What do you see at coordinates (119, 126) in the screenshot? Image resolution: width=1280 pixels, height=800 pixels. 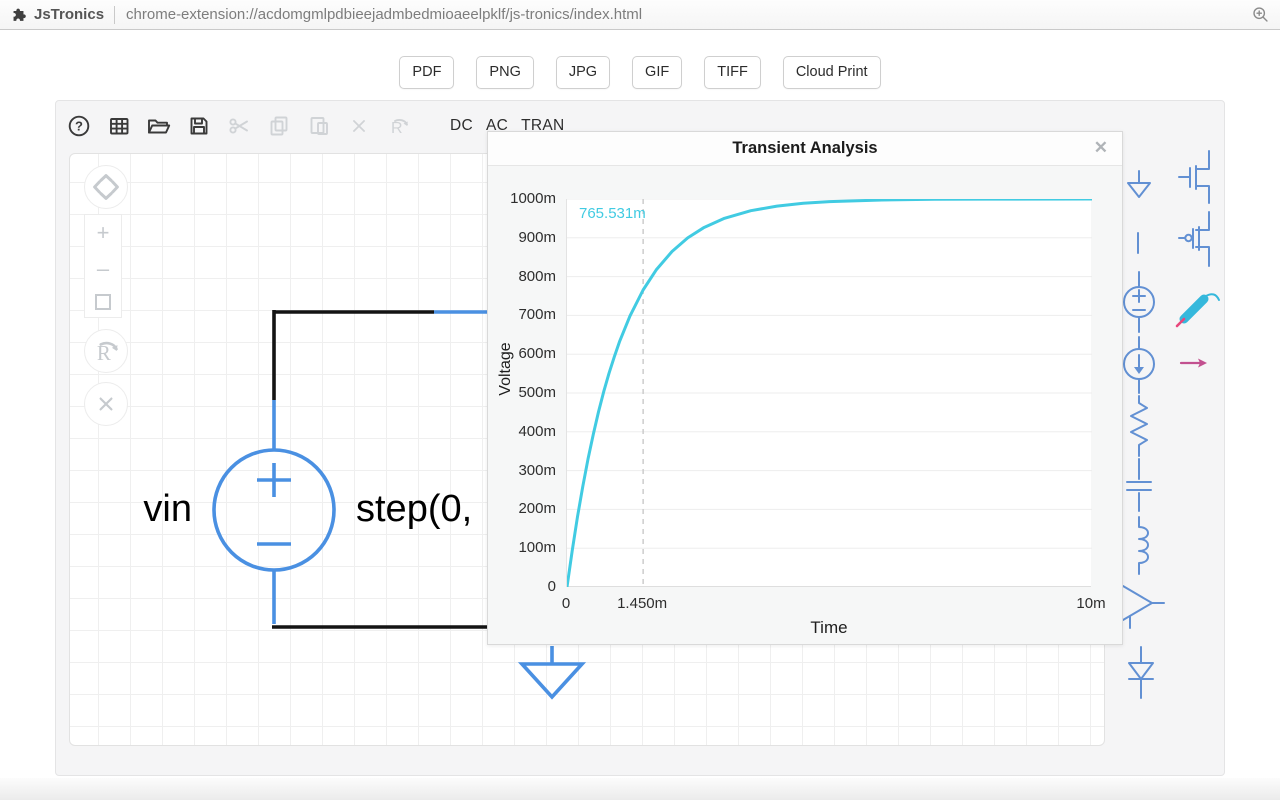 I see `grid-table-icon` at bounding box center [119, 126].